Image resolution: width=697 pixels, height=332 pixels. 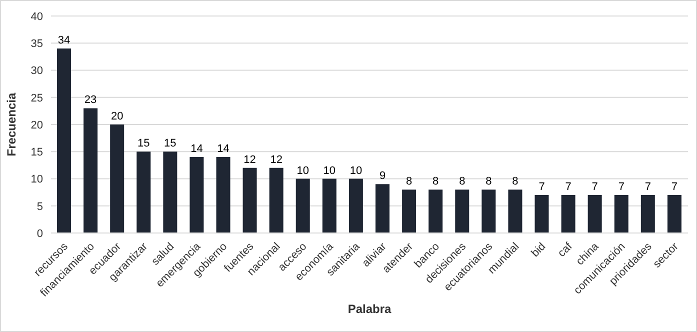 I want to click on data-label: 20, so click(x=117, y=116).